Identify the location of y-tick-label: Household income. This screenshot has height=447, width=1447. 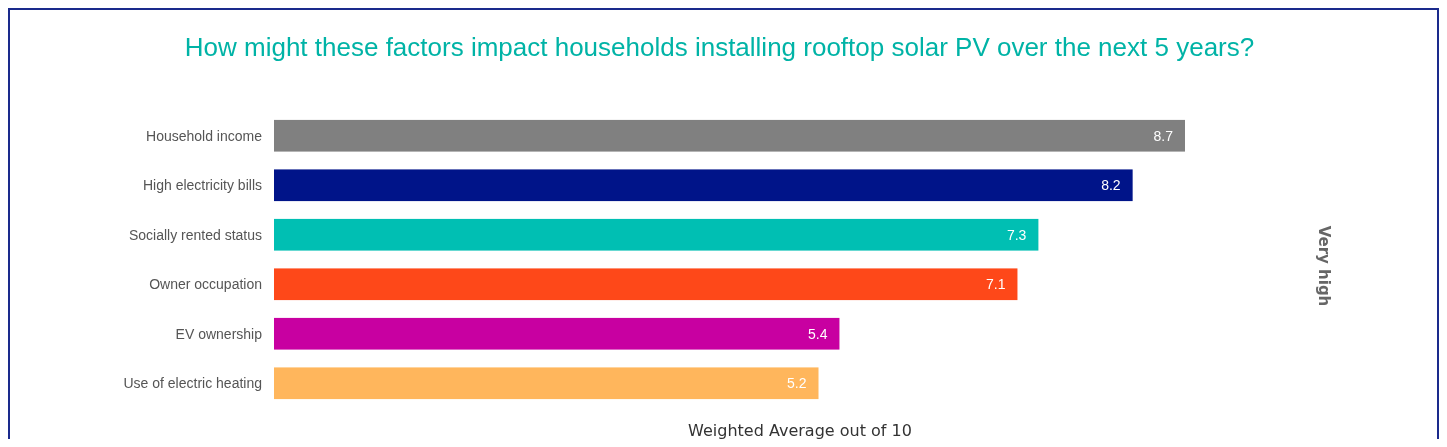
(204, 135).